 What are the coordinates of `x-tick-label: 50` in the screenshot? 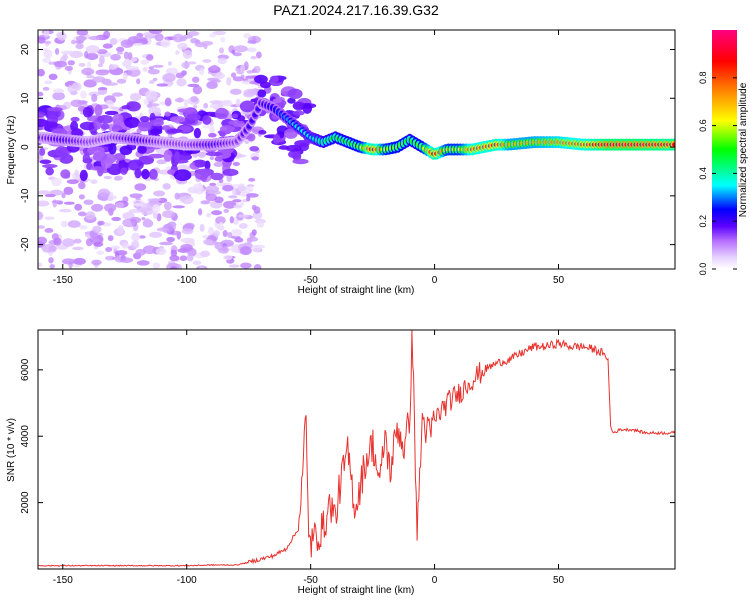 It's located at (559, 580).